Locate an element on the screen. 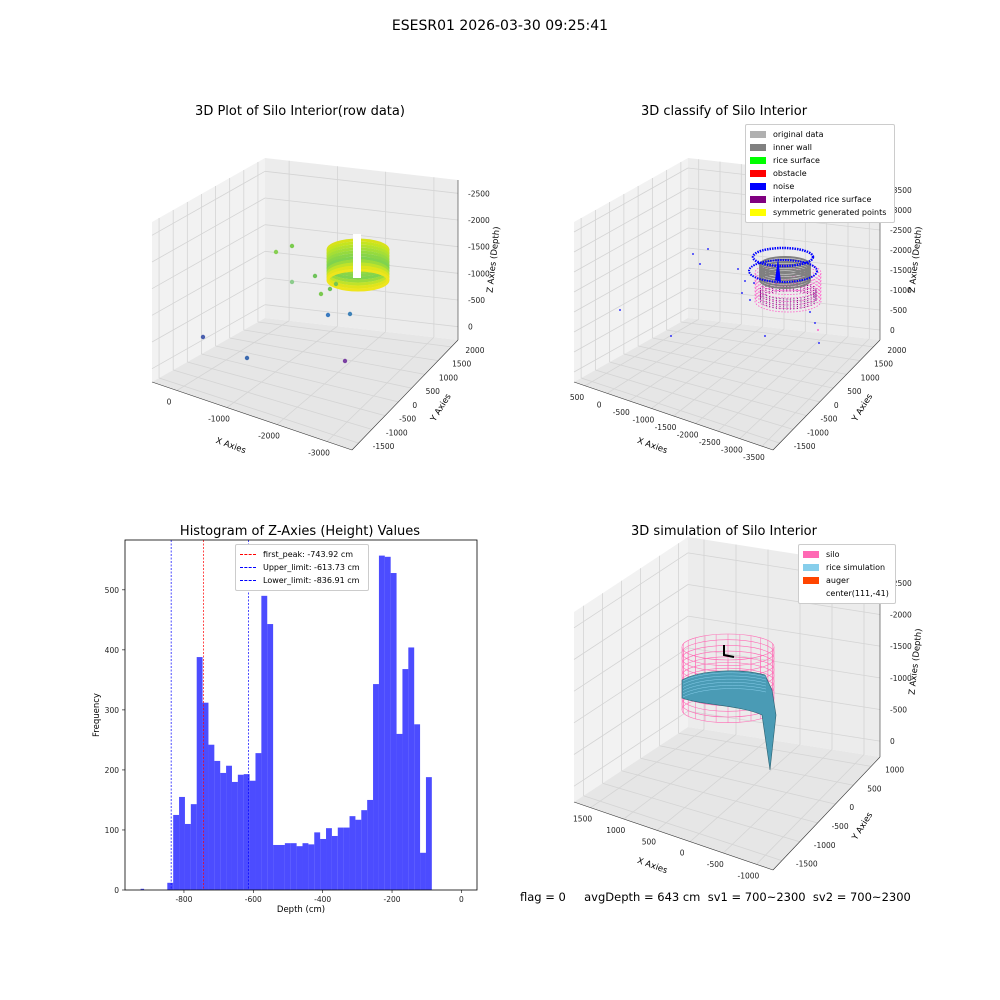 The height and width of the screenshot is (1000, 1000). histogram-y-tick-label: 400 is located at coordinates (112, 650).